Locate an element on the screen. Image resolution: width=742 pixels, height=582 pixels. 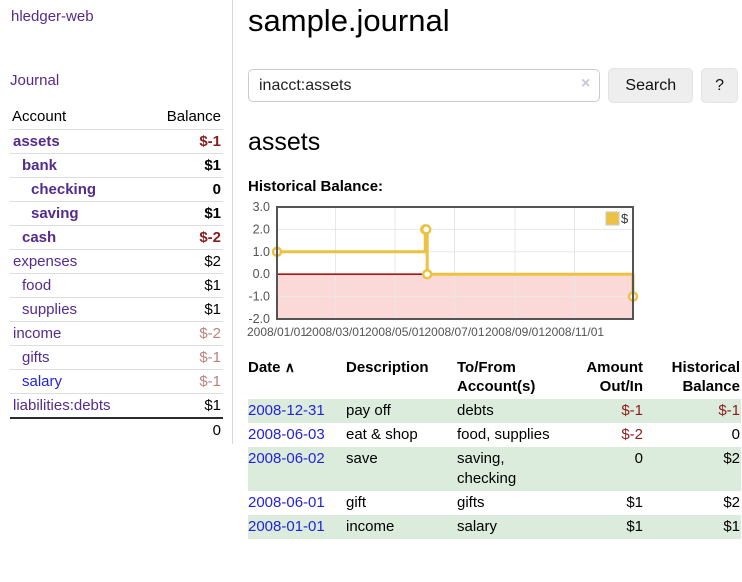
account-row: assets $-1 is located at coordinates (116, 141).